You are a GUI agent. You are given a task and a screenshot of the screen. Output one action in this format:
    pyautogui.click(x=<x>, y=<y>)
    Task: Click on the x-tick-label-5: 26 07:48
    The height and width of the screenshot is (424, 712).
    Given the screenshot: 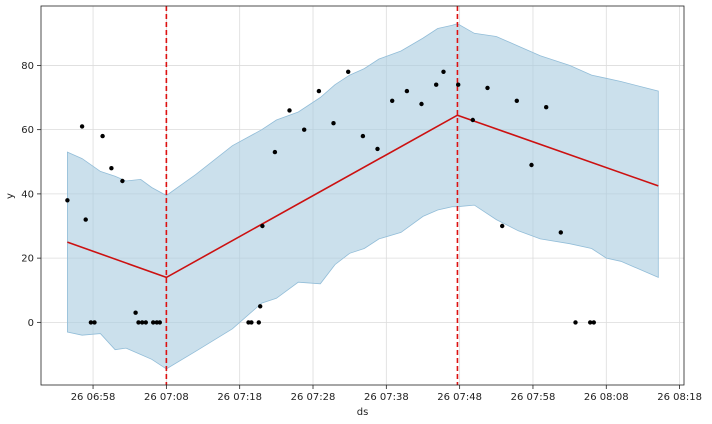 What is the action you would take?
    pyautogui.click(x=459, y=397)
    